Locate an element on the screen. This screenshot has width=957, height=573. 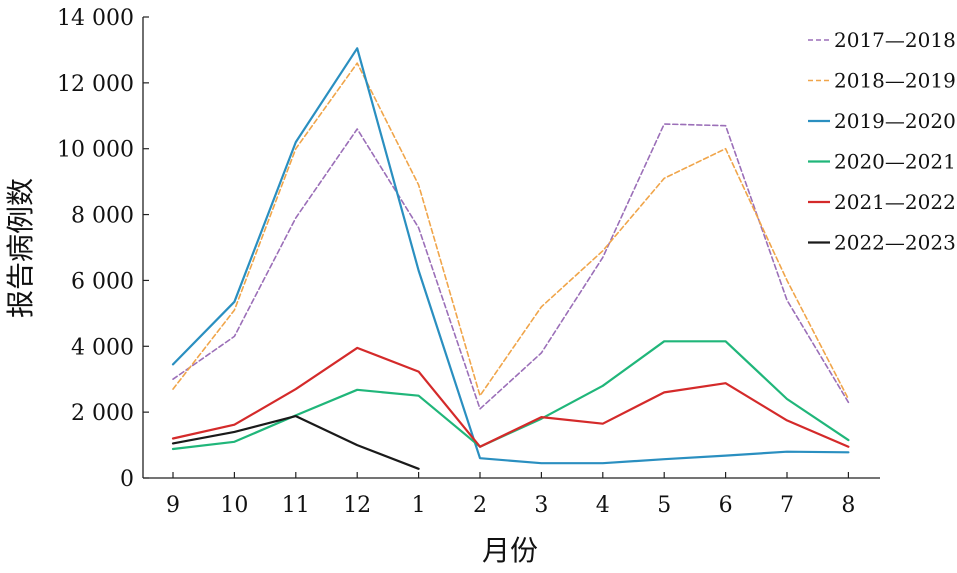
y-tick-label: 6 000 is located at coordinates (102, 281).